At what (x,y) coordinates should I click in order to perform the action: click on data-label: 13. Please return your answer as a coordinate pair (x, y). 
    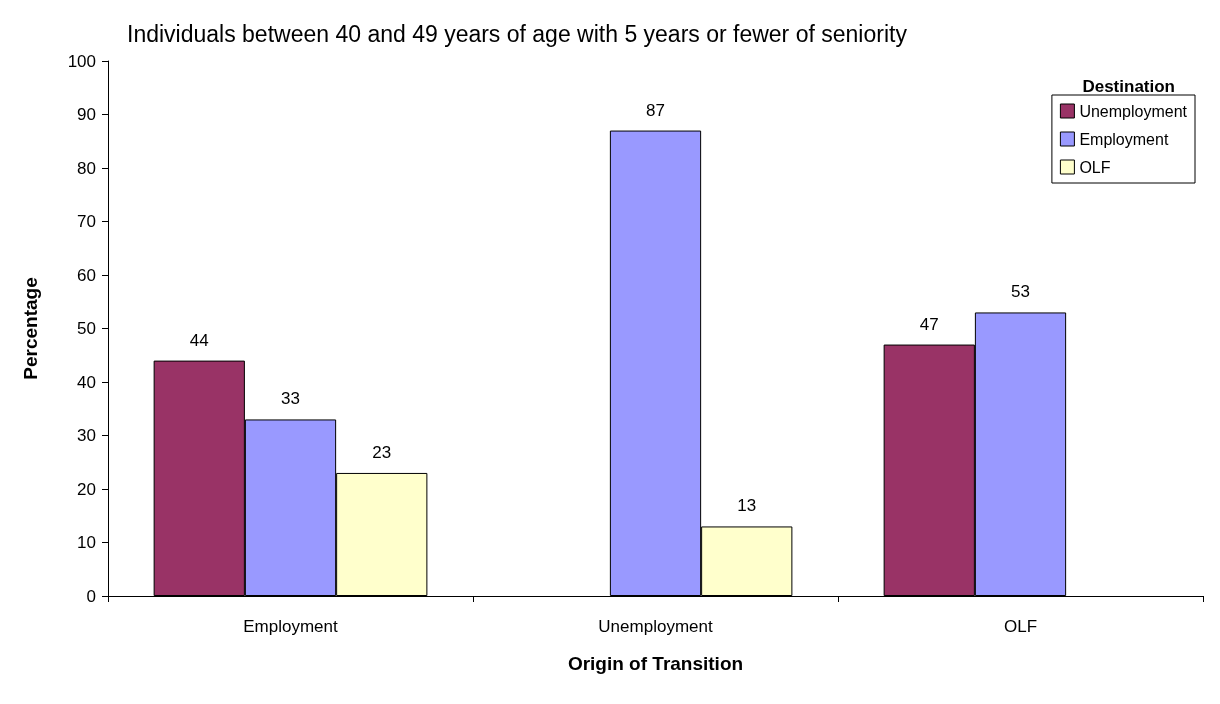
    Looking at the image, I should click on (747, 506).